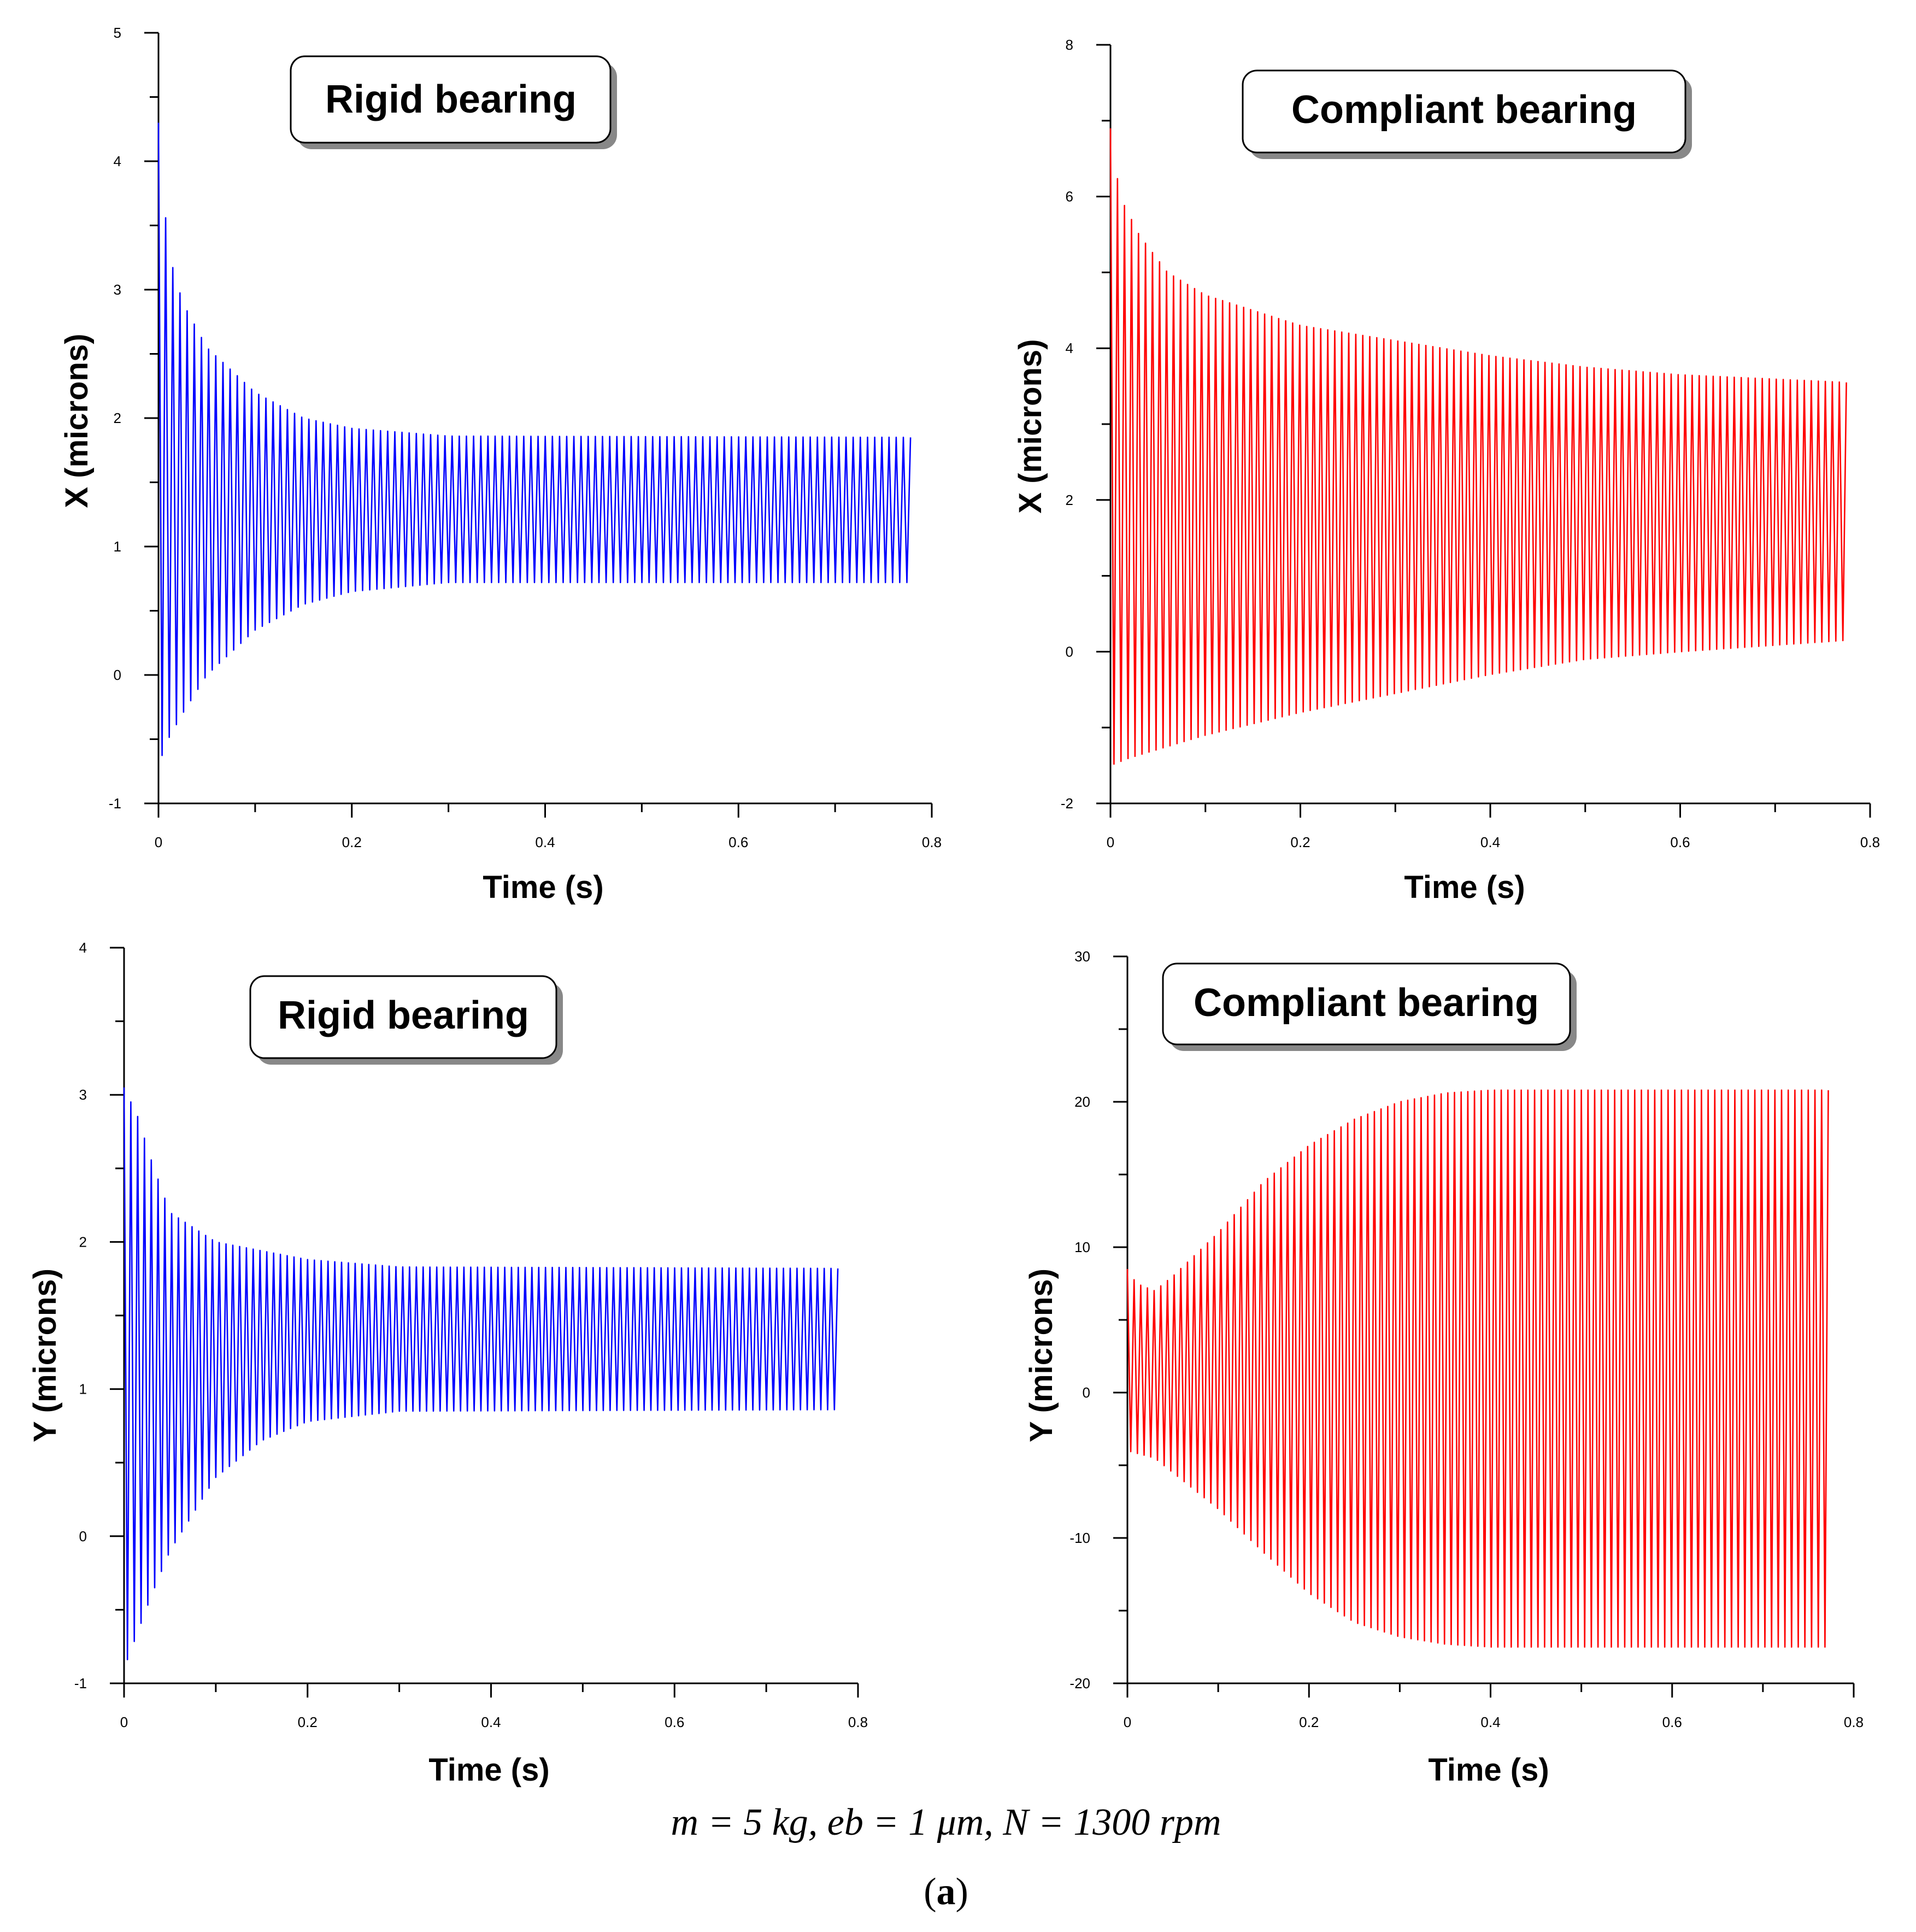  I want to click on y-tick-label: 5, so click(117, 33).